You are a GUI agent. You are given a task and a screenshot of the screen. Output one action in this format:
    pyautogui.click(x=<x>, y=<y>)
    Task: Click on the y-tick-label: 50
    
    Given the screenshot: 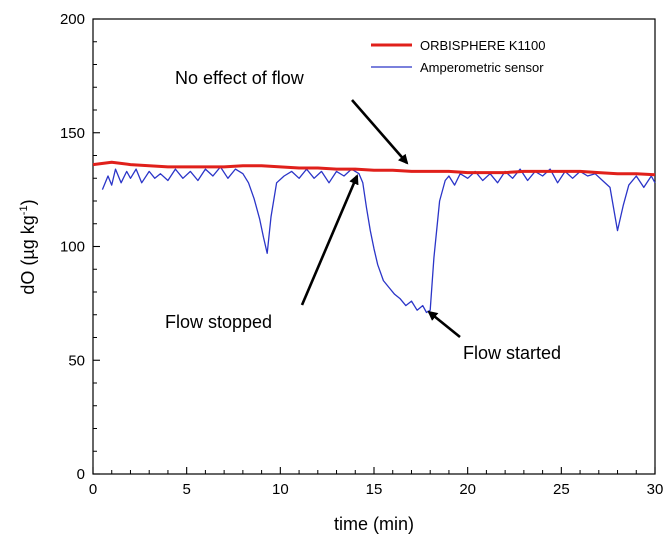 What is the action you would take?
    pyautogui.click(x=76, y=360)
    